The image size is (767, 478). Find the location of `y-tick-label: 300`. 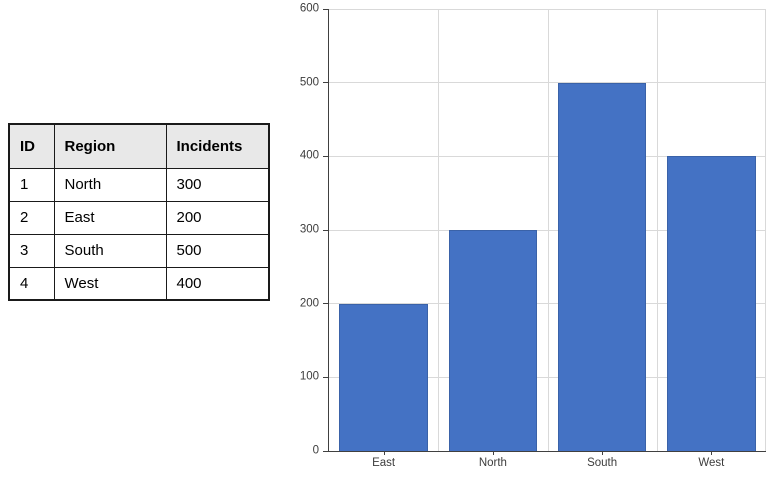

y-tick-label: 300 is located at coordinates (309, 229).